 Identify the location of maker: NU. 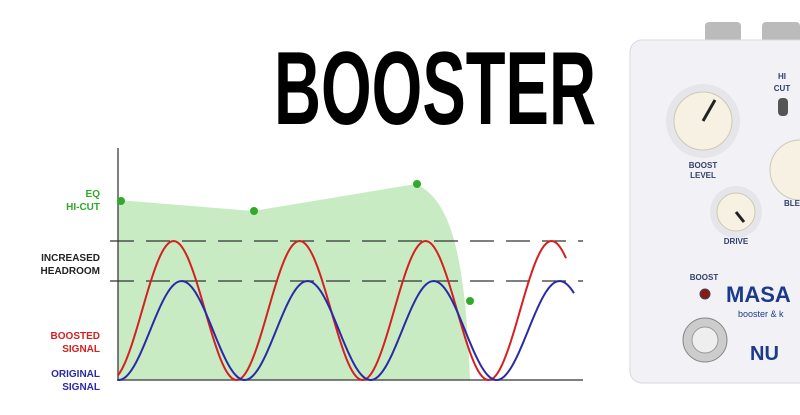
(764, 354).